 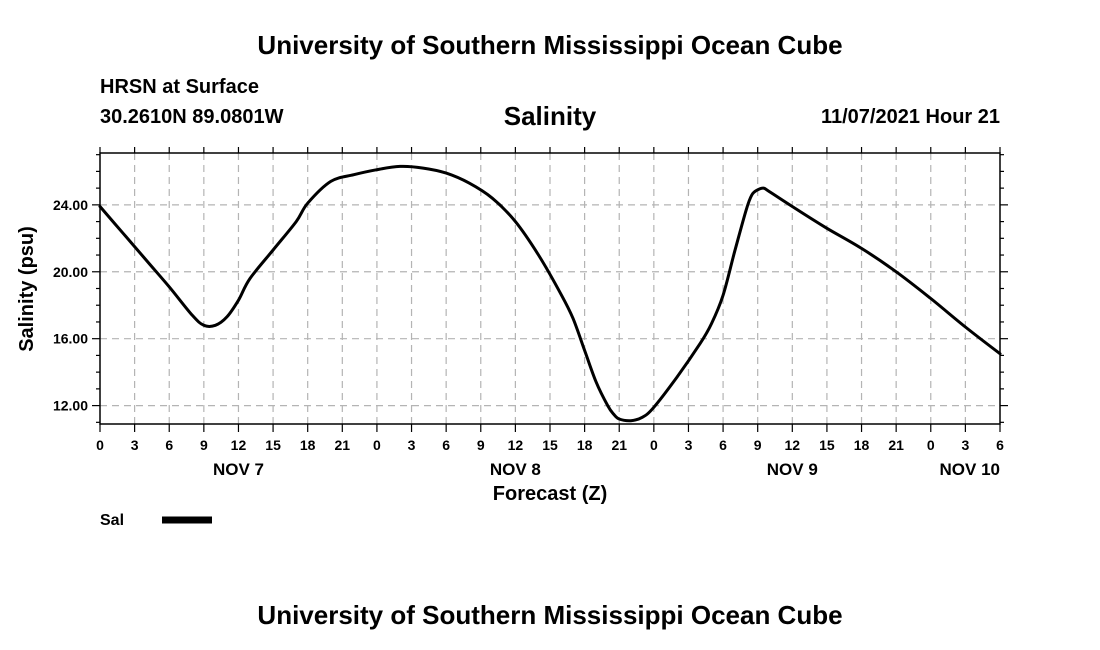 I want to click on legend: Sal, so click(x=156, y=520).